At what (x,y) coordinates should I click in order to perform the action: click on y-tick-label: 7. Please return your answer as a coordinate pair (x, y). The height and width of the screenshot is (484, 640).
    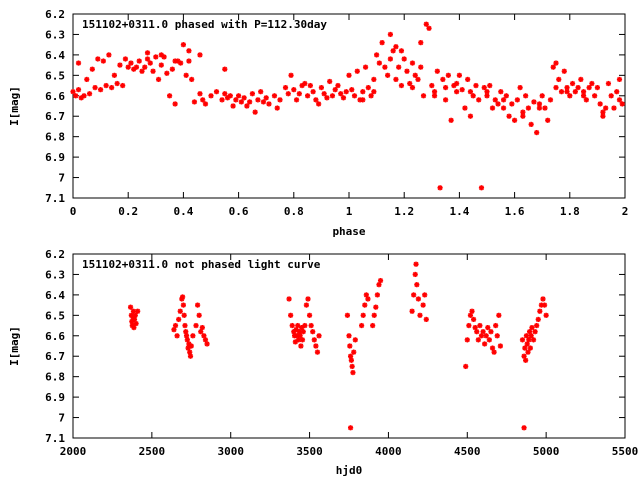
    Looking at the image, I should click on (61, 178).